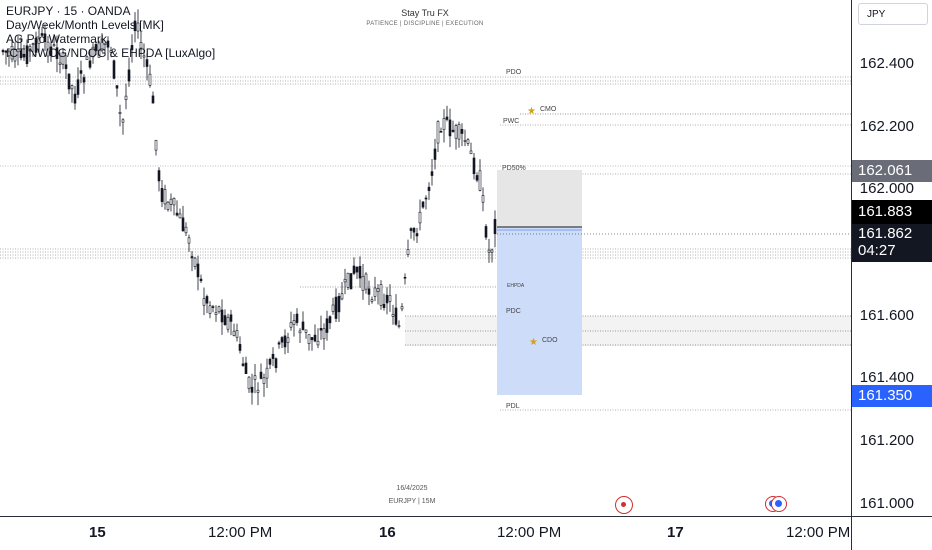 This screenshot has height=550, width=932. What do you see at coordinates (624, 505) in the screenshot?
I see `economic-event-icon` at bounding box center [624, 505].